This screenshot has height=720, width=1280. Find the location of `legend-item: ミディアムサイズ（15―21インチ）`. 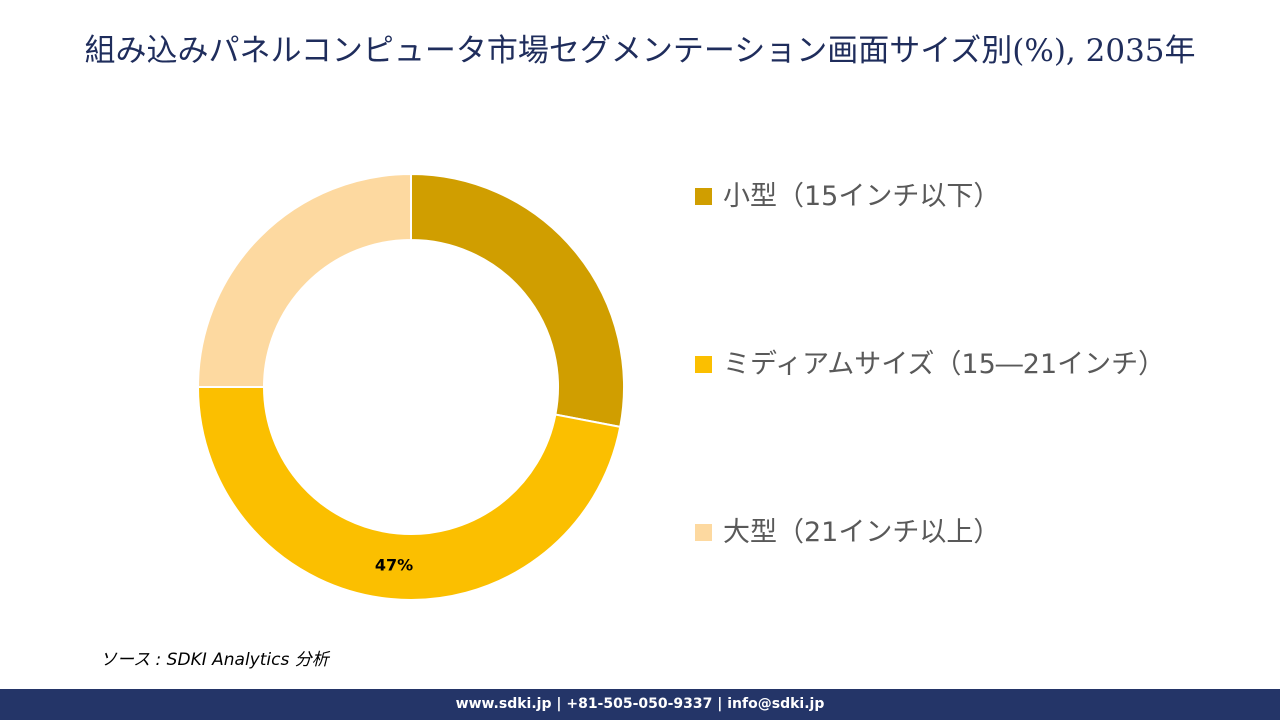

legend-item: ミディアムサイズ（15―21インチ） is located at coordinates (930, 365).